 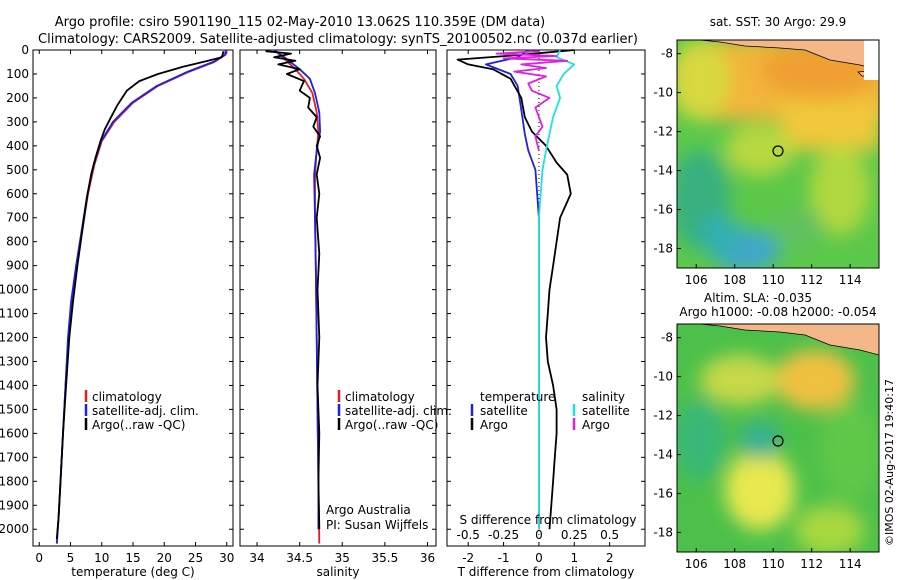 What do you see at coordinates (17, 74) in the screenshot?
I see `y-tick-label: 100` at bounding box center [17, 74].